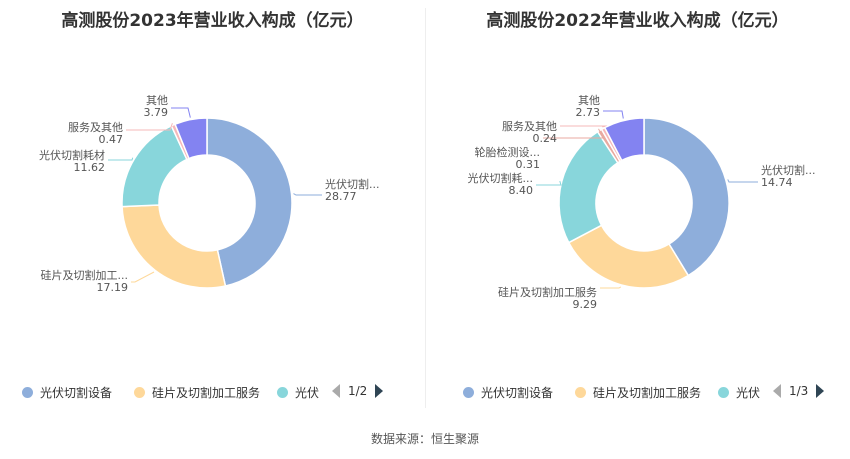  I want to click on slice-value: 3.79, so click(156, 112).